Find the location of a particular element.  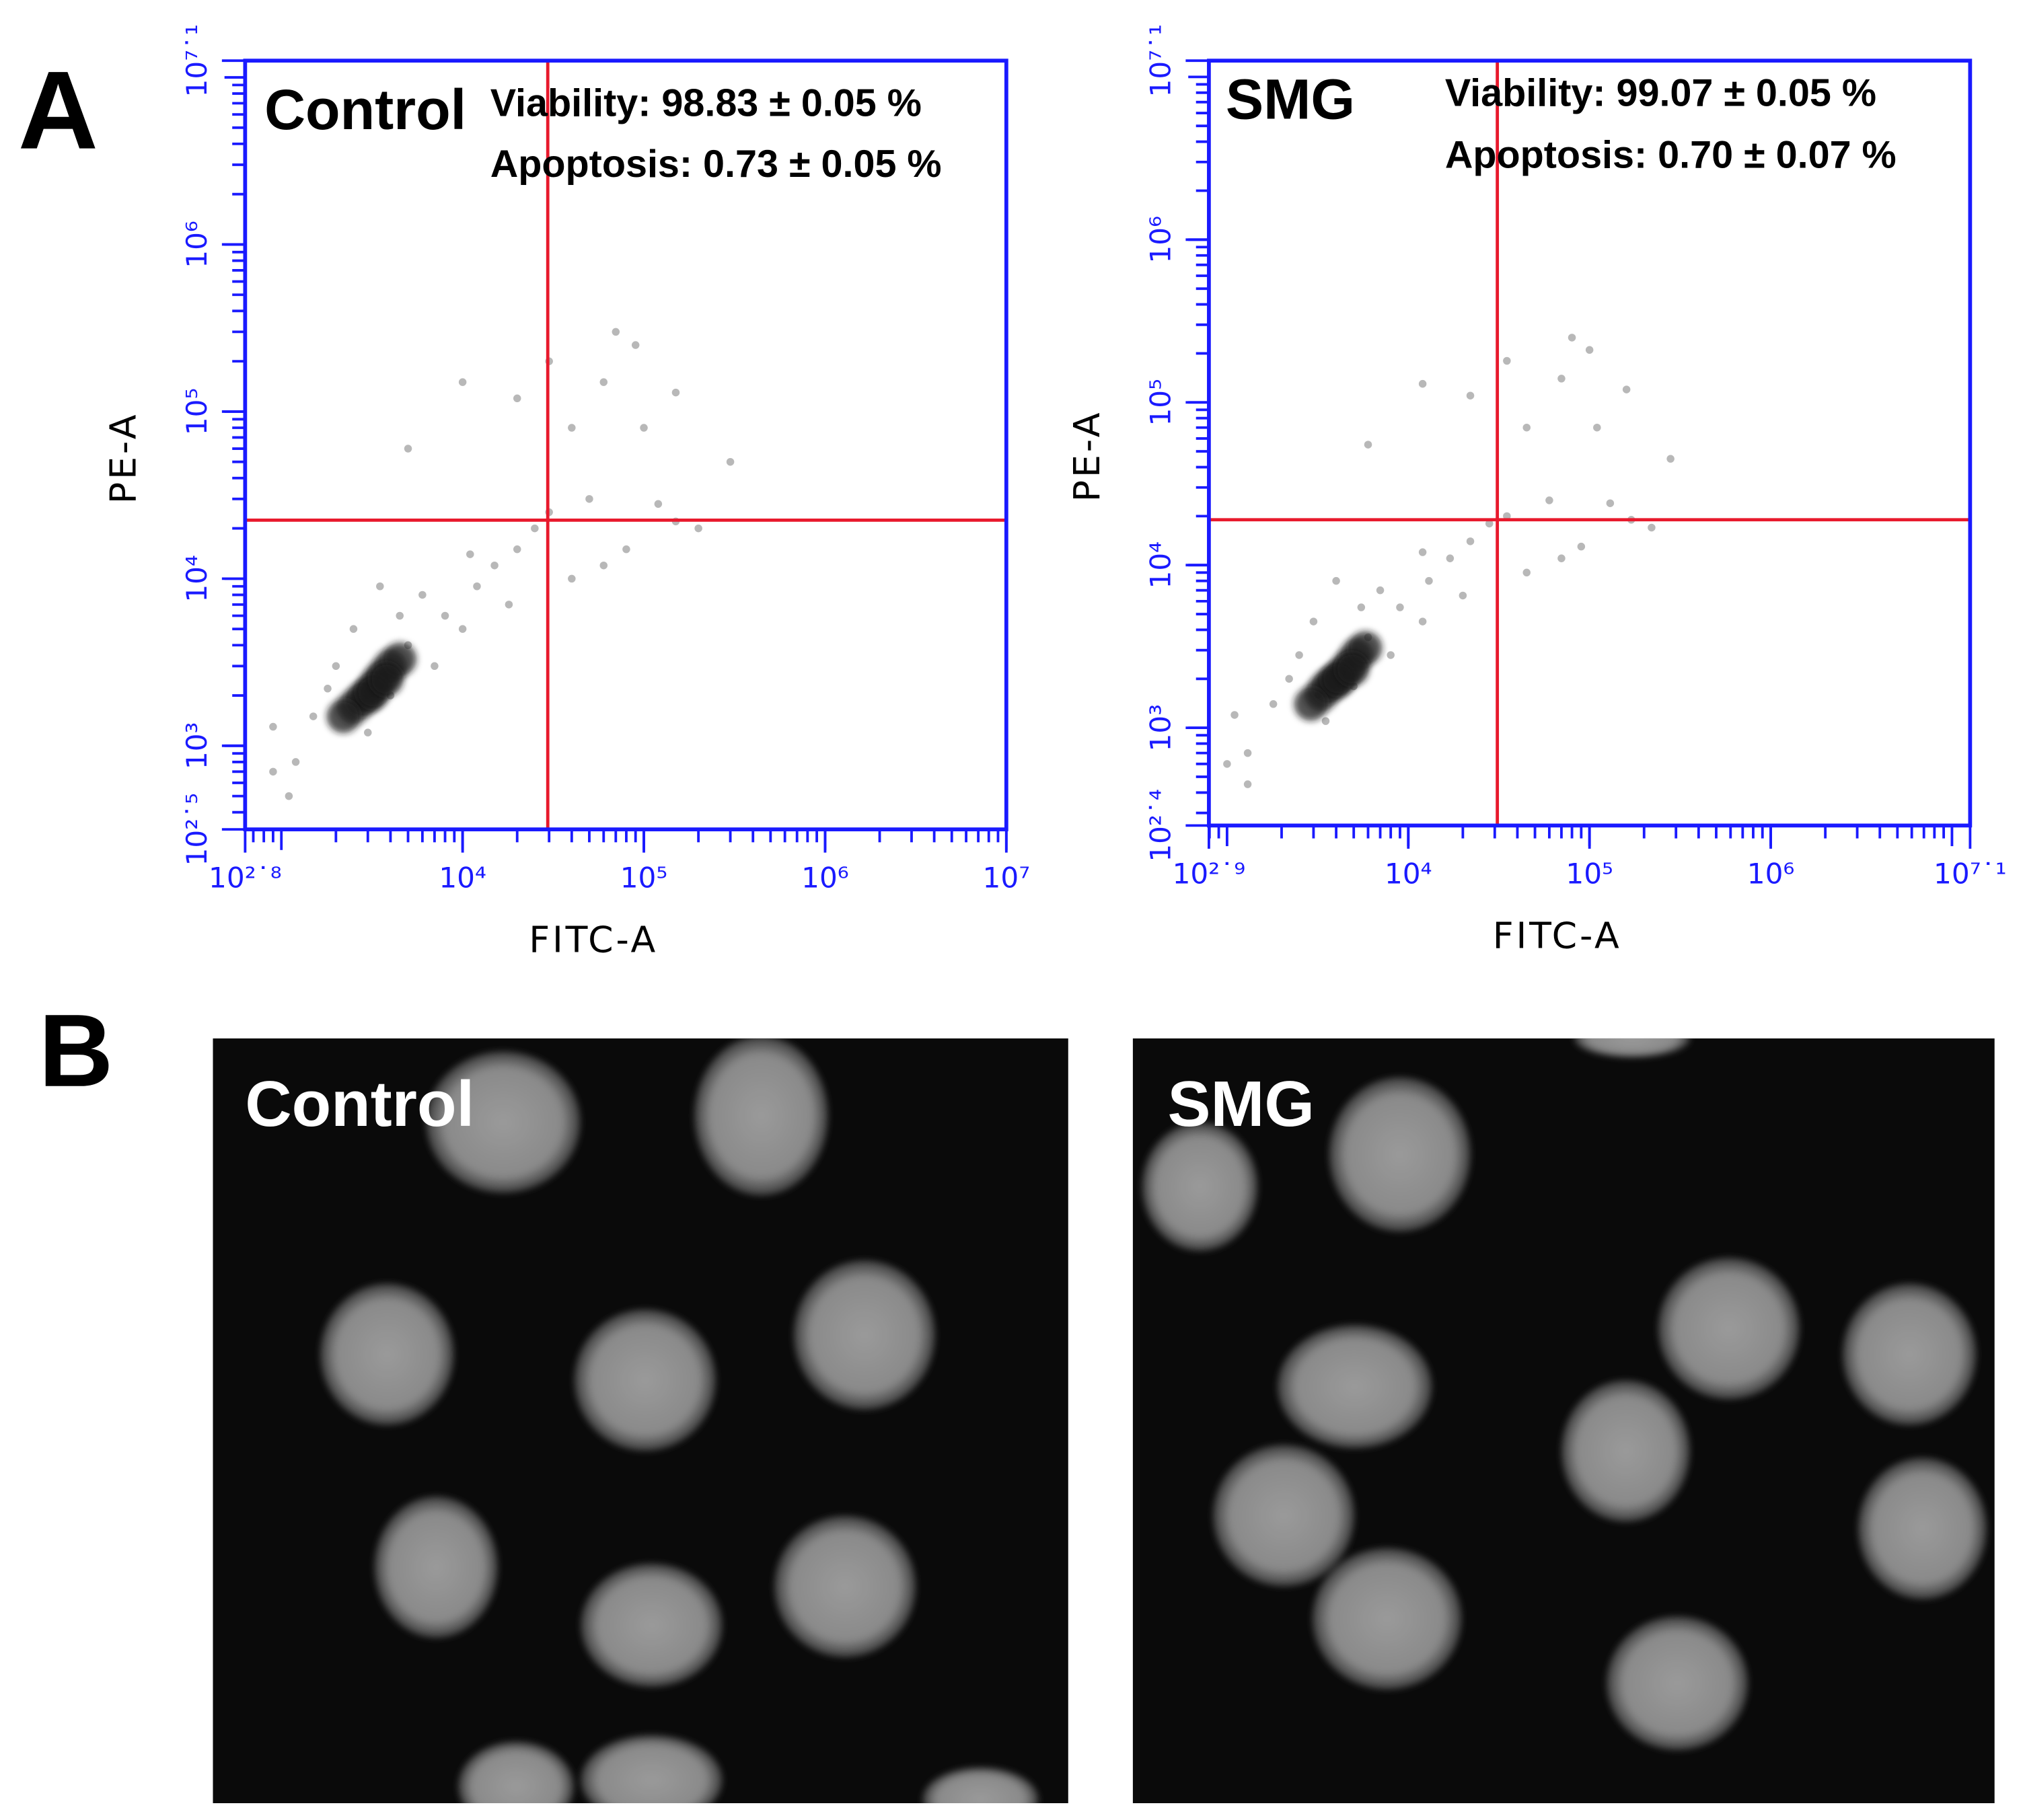

y-tick-label: 10²˙⁵ is located at coordinates (196, 829).